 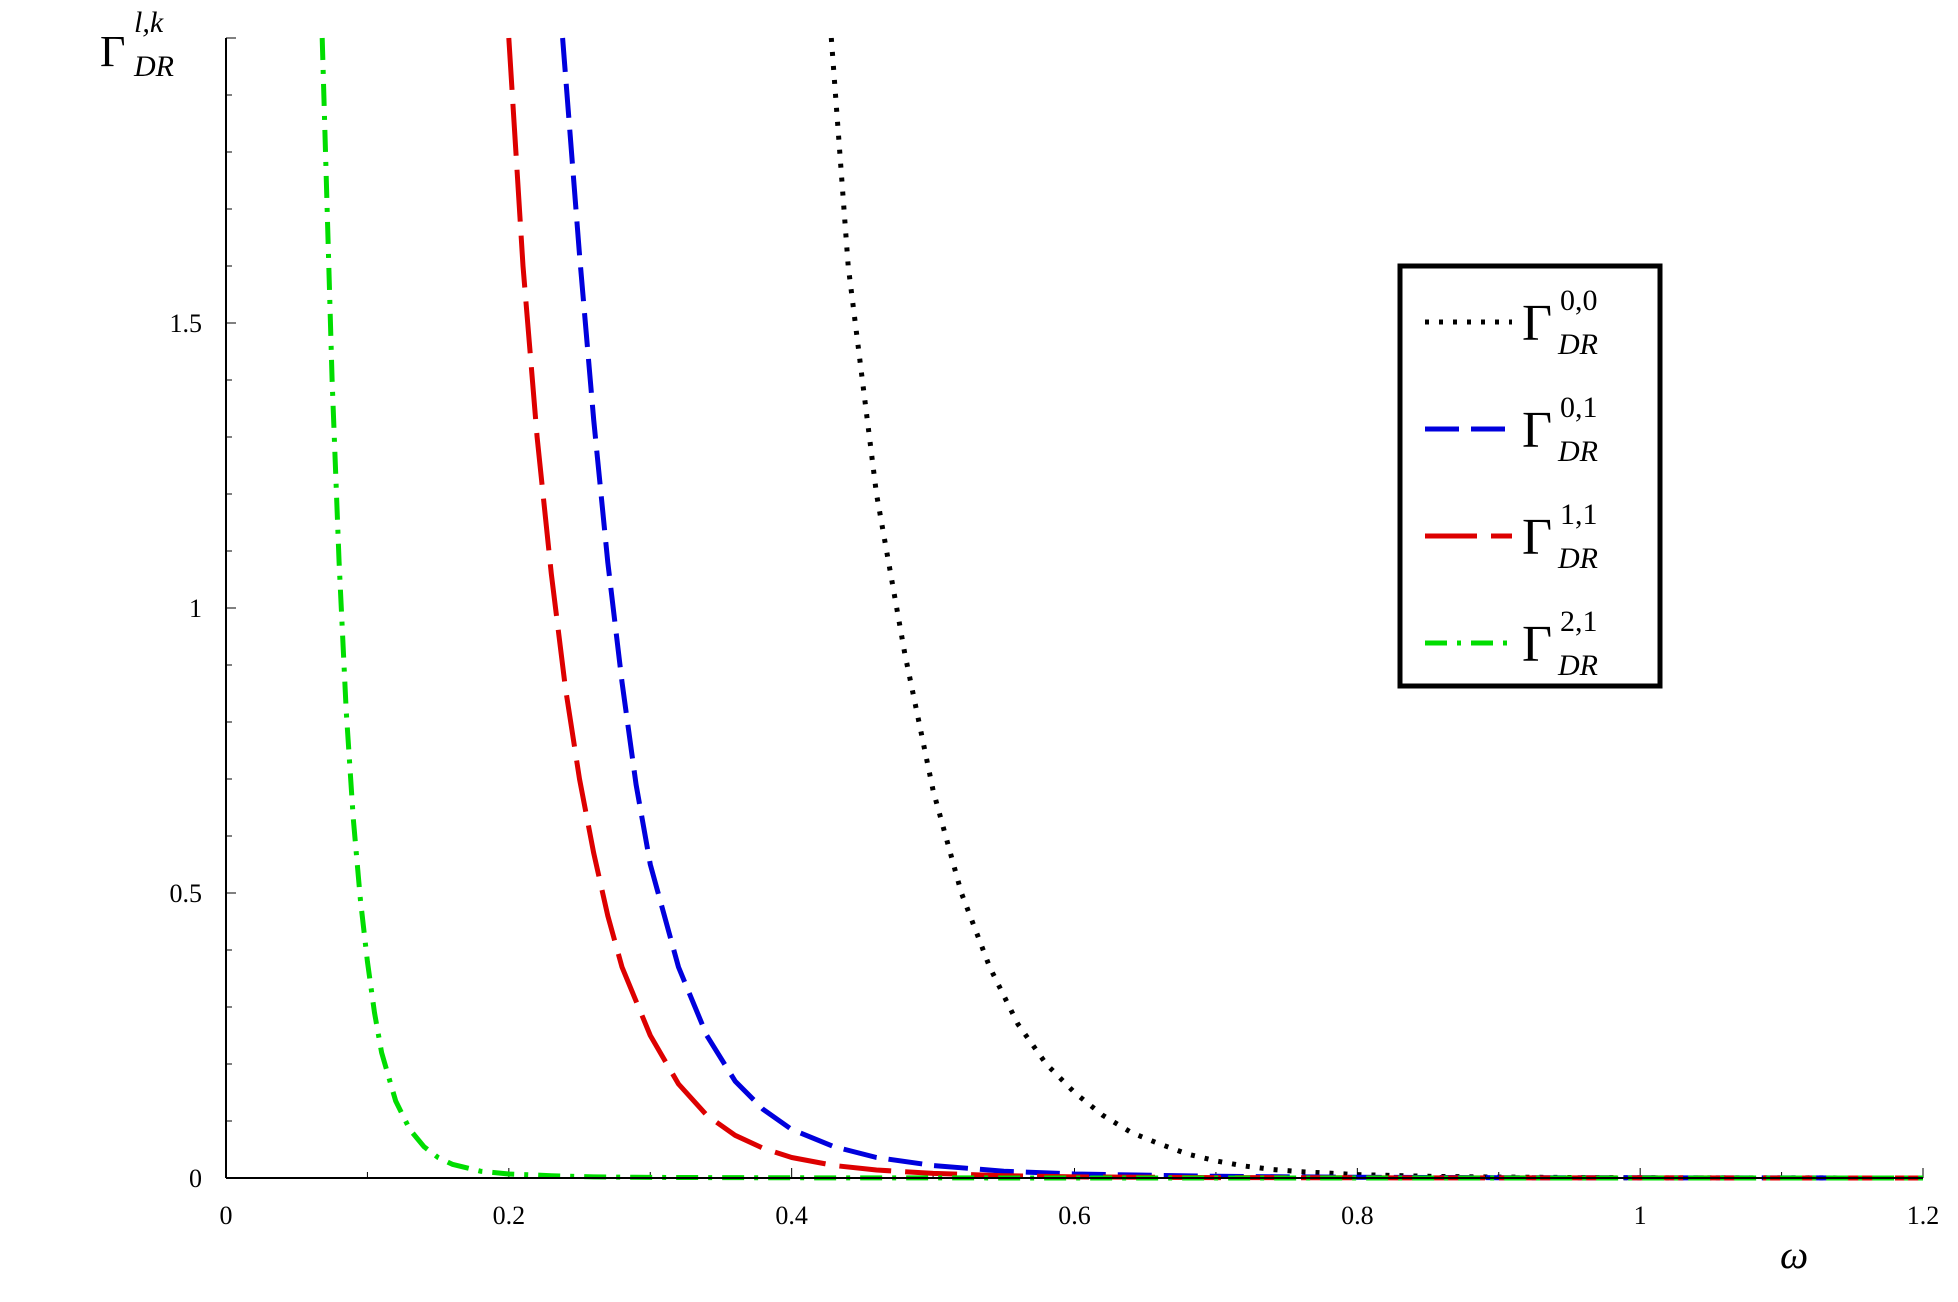 I want to click on legend-label-sup-2: 1,1, so click(x=1579, y=514).